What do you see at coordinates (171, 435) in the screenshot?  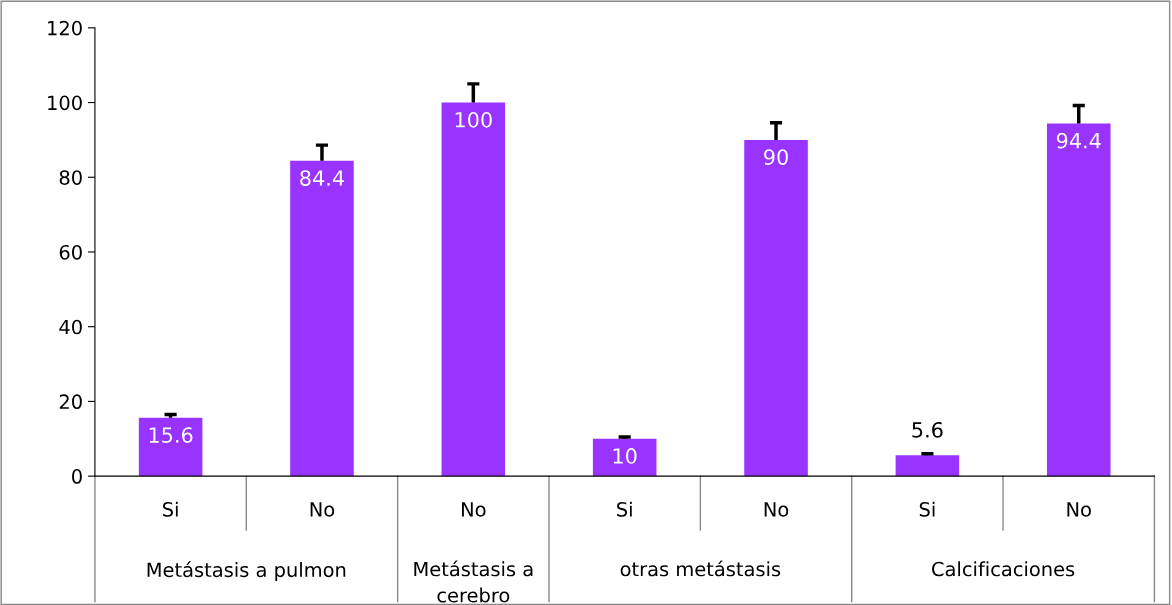 I see `data-label: 15.6` at bounding box center [171, 435].